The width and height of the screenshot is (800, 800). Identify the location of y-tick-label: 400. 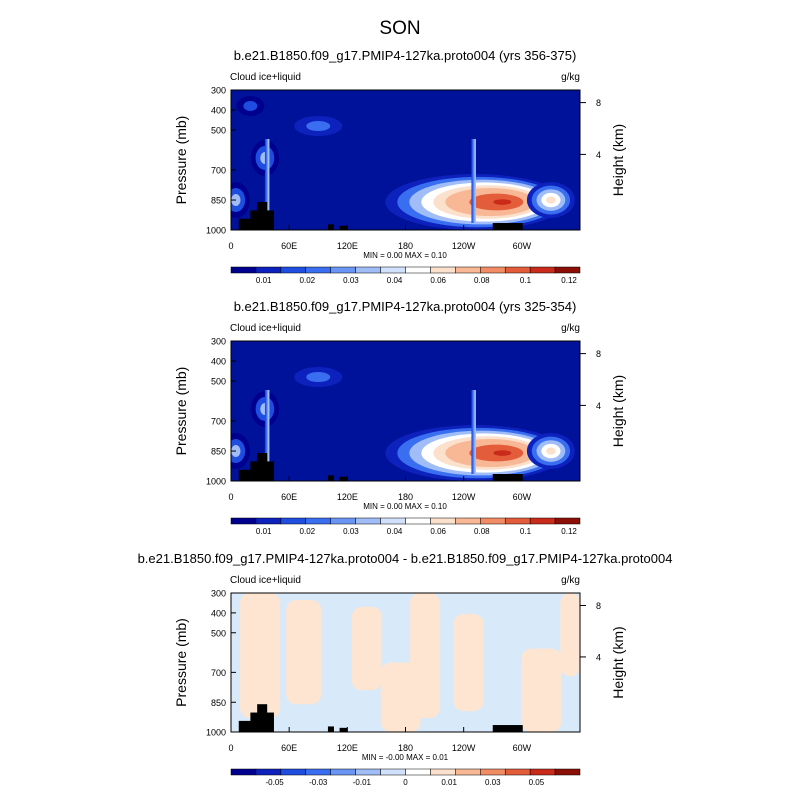
(218, 613).